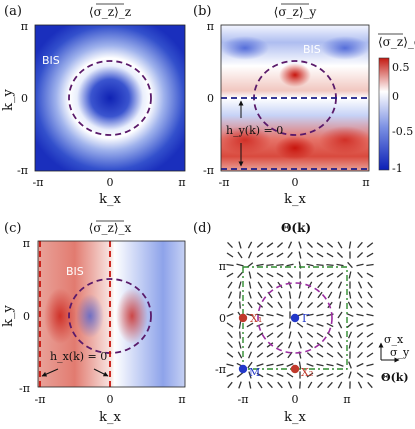 The width and height of the screenshot is (415, 429). I want to click on panel-a-xlabel: k_x, so click(110, 199).